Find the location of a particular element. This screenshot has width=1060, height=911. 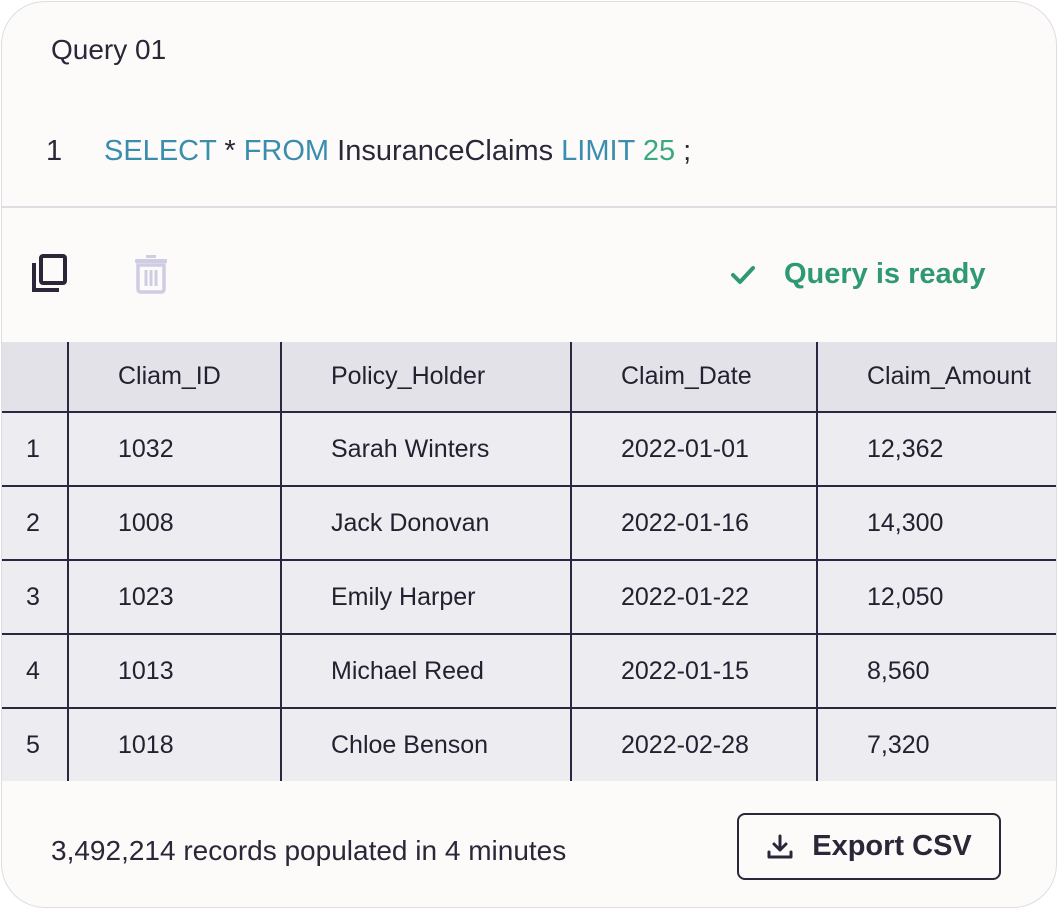

table-row: 4 1013 Michael Reed 2022-01-15 8,560 is located at coordinates (529, 671).